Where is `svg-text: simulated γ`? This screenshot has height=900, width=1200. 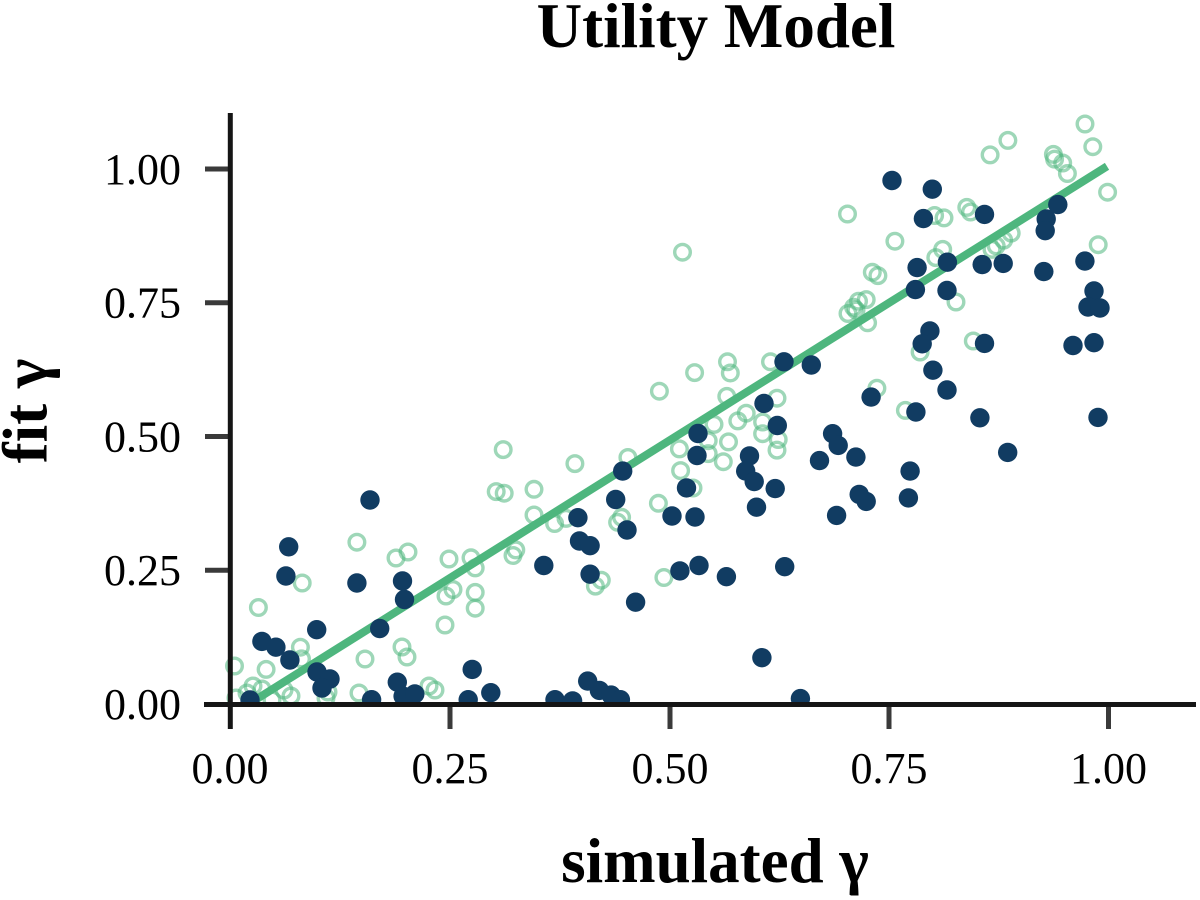 svg-text: simulated γ is located at coordinates (715, 861).